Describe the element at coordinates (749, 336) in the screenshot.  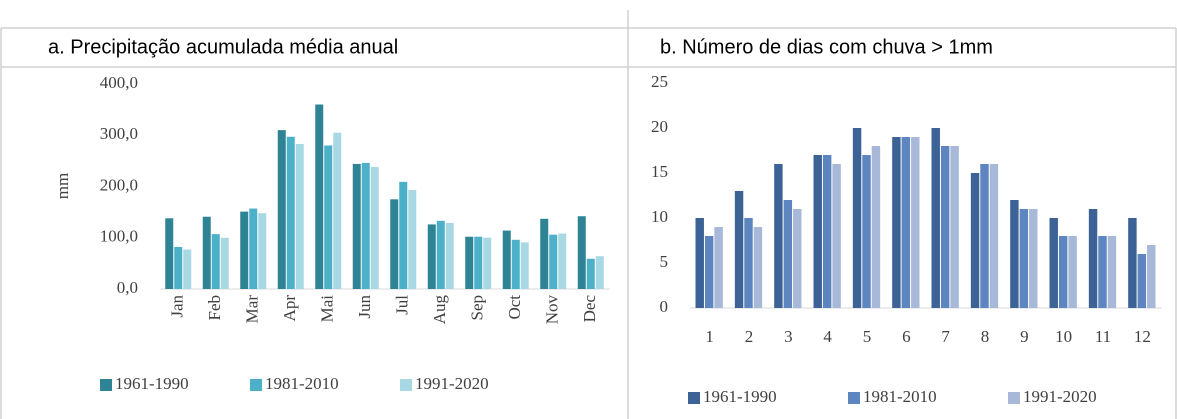
I see `x-tick-label: 2` at that location.